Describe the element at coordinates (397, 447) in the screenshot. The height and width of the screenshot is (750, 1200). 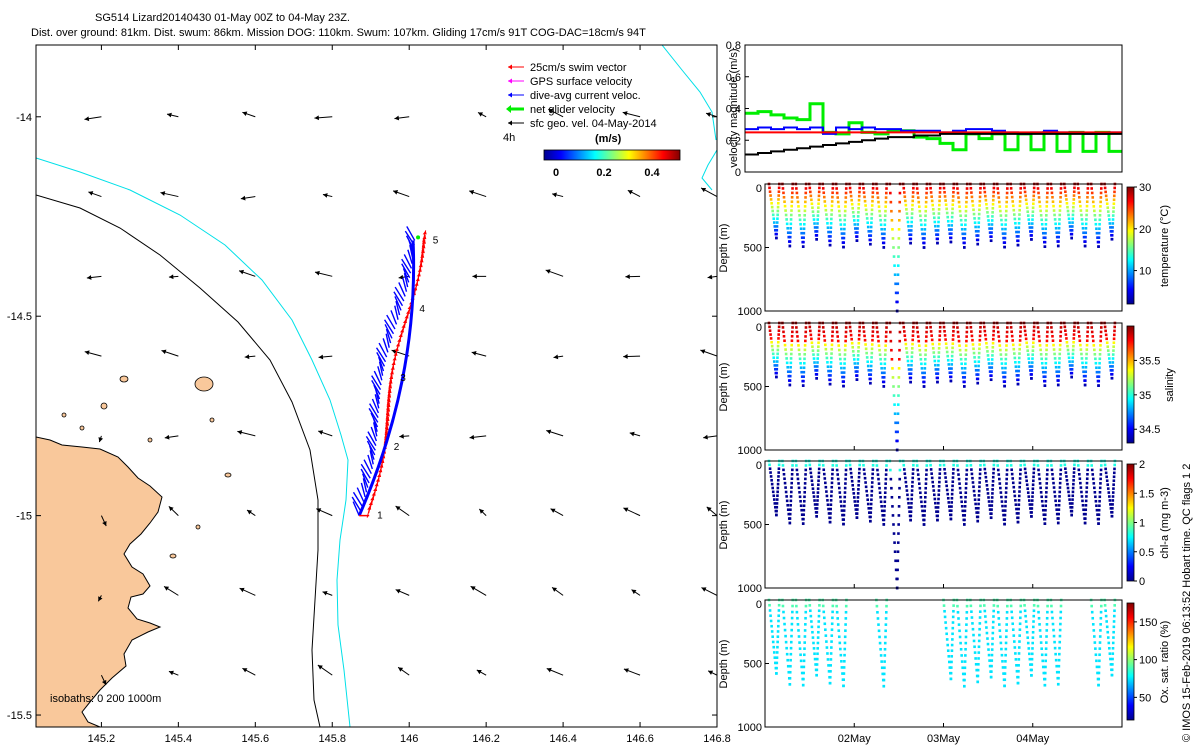
I see `track-day-label: 2` at that location.